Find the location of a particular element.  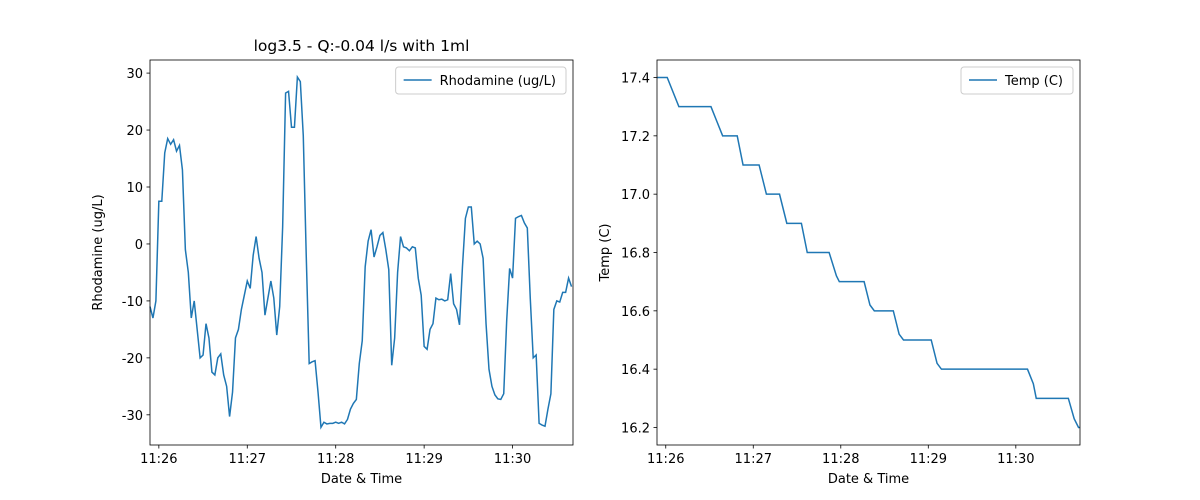

y-tick-label: 20 is located at coordinates (134, 131).